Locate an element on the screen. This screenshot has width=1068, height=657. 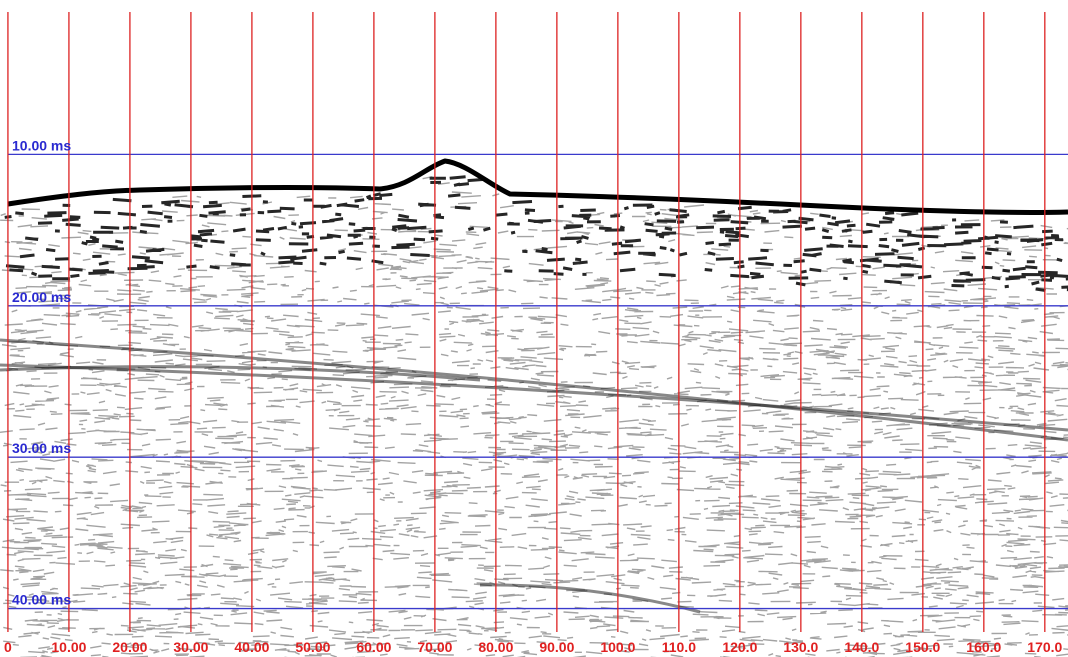
x-tick-label: 40.00 is located at coordinates (251, 647).